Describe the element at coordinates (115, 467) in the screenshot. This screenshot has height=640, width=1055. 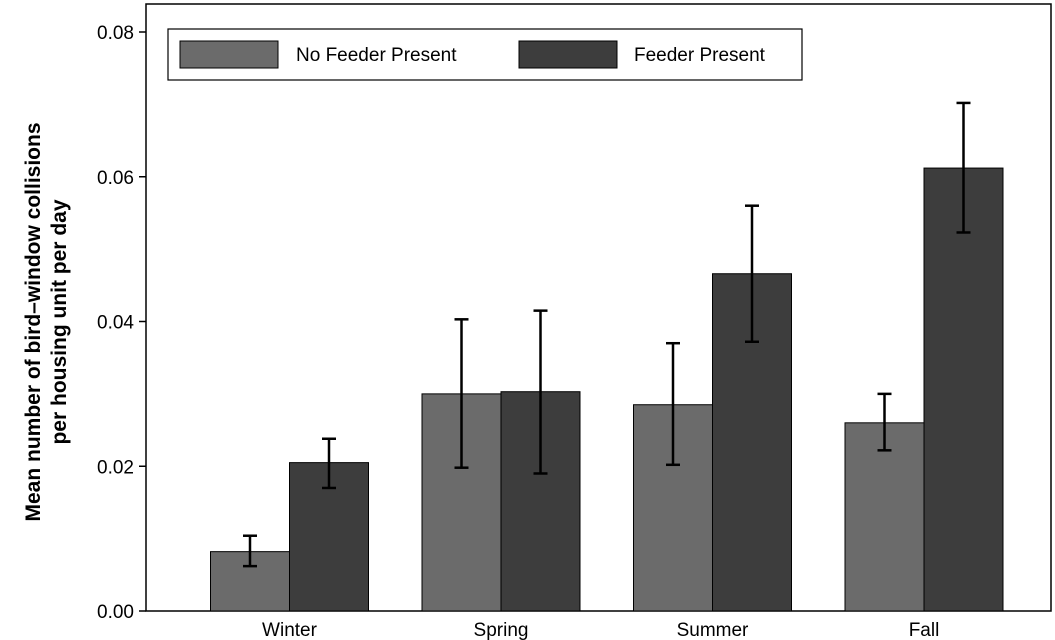
I see `y-tick-label: 0.02` at that location.